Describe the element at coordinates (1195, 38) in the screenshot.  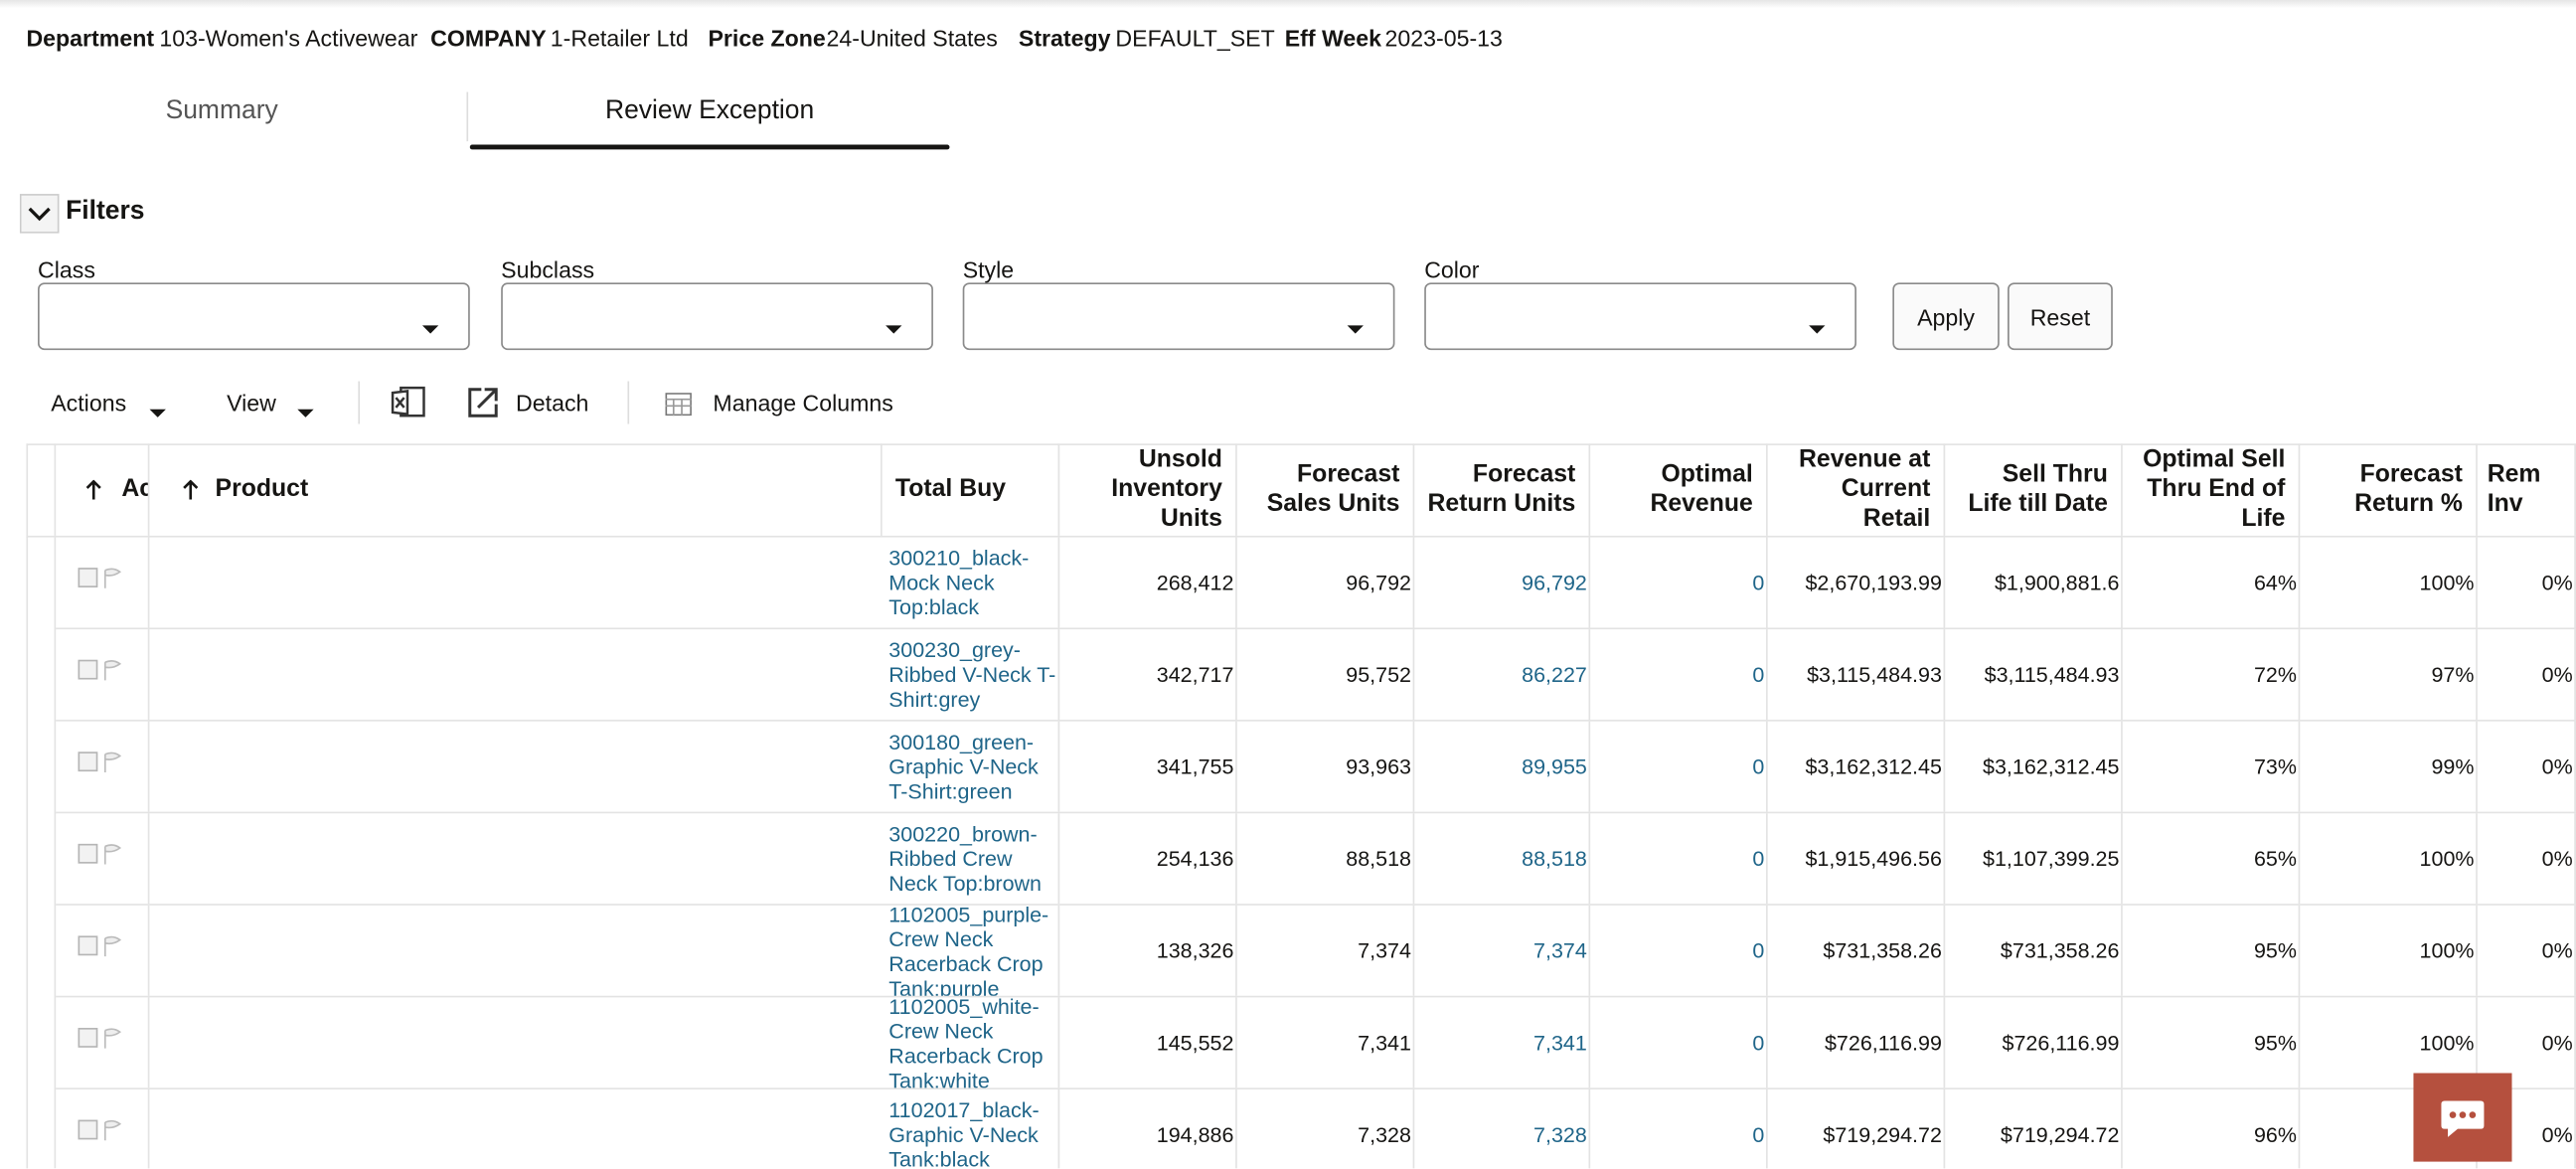
I see `field-value: DEFAULT_SET` at that location.